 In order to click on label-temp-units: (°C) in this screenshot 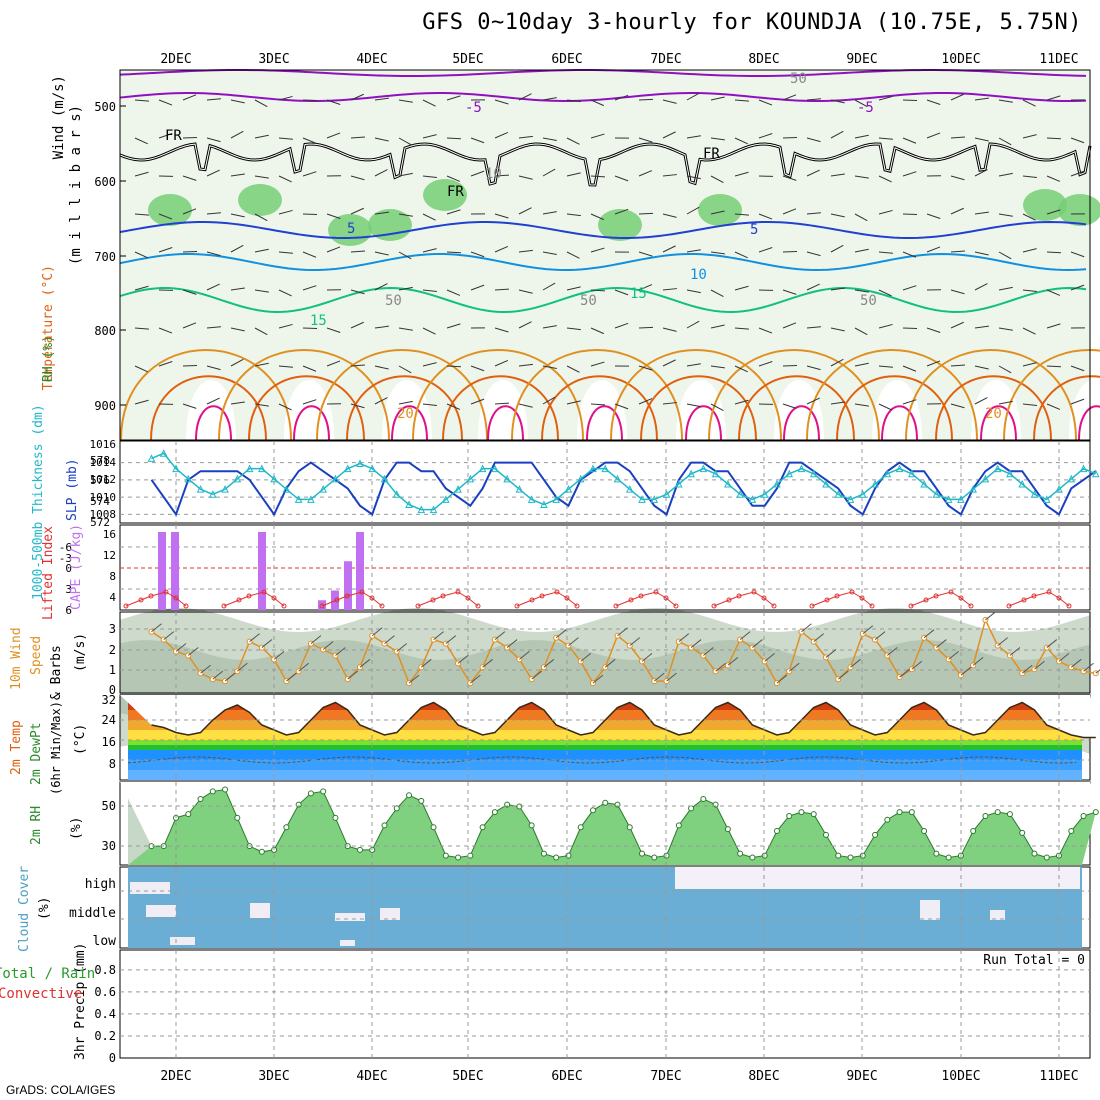, I will do `click(80, 739)`.